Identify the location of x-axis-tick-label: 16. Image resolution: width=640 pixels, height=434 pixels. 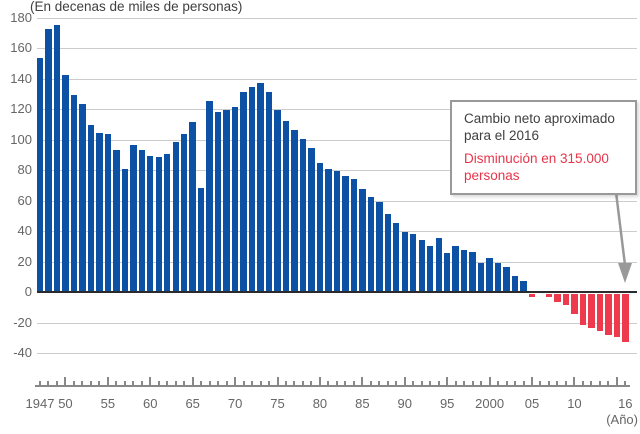
(625, 403).